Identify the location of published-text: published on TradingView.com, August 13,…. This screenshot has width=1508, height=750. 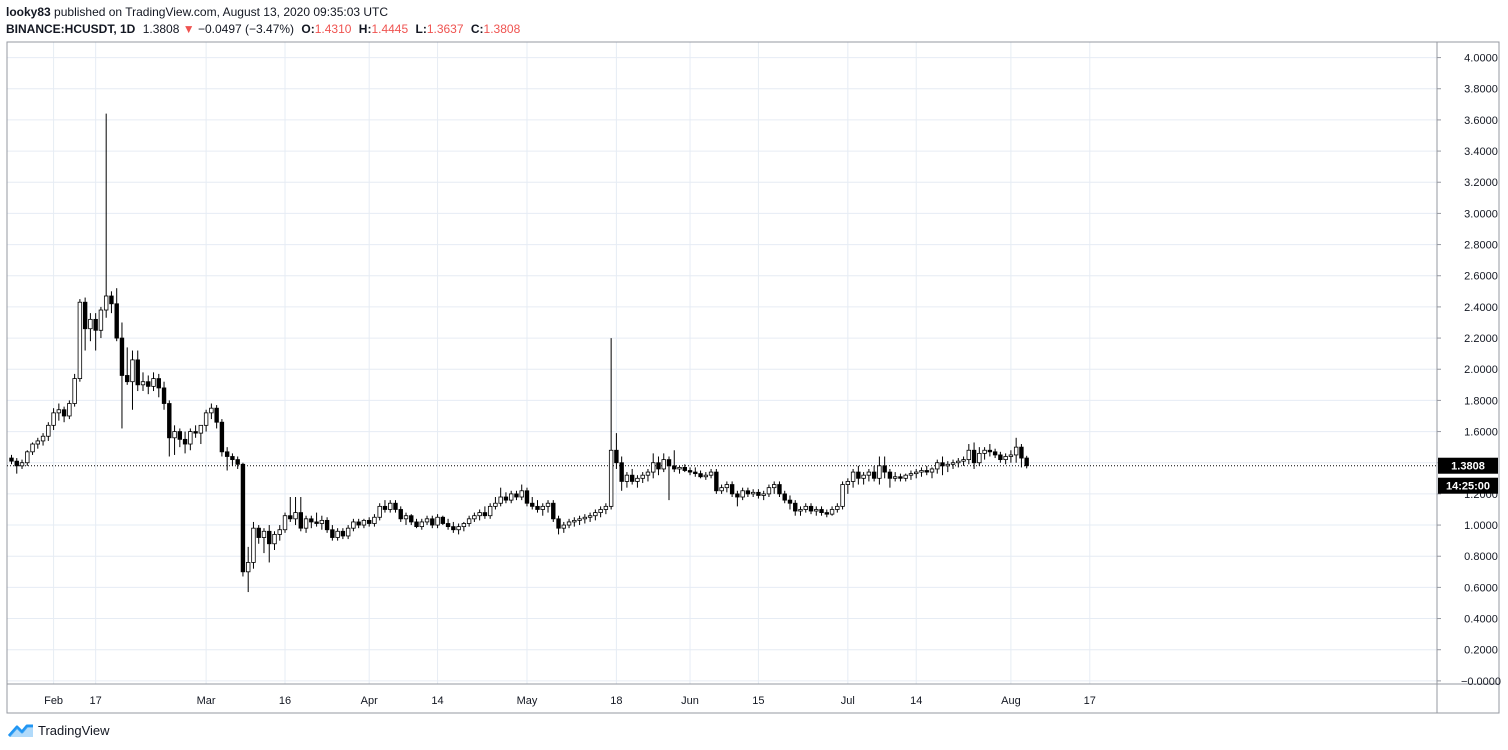
(221, 12).